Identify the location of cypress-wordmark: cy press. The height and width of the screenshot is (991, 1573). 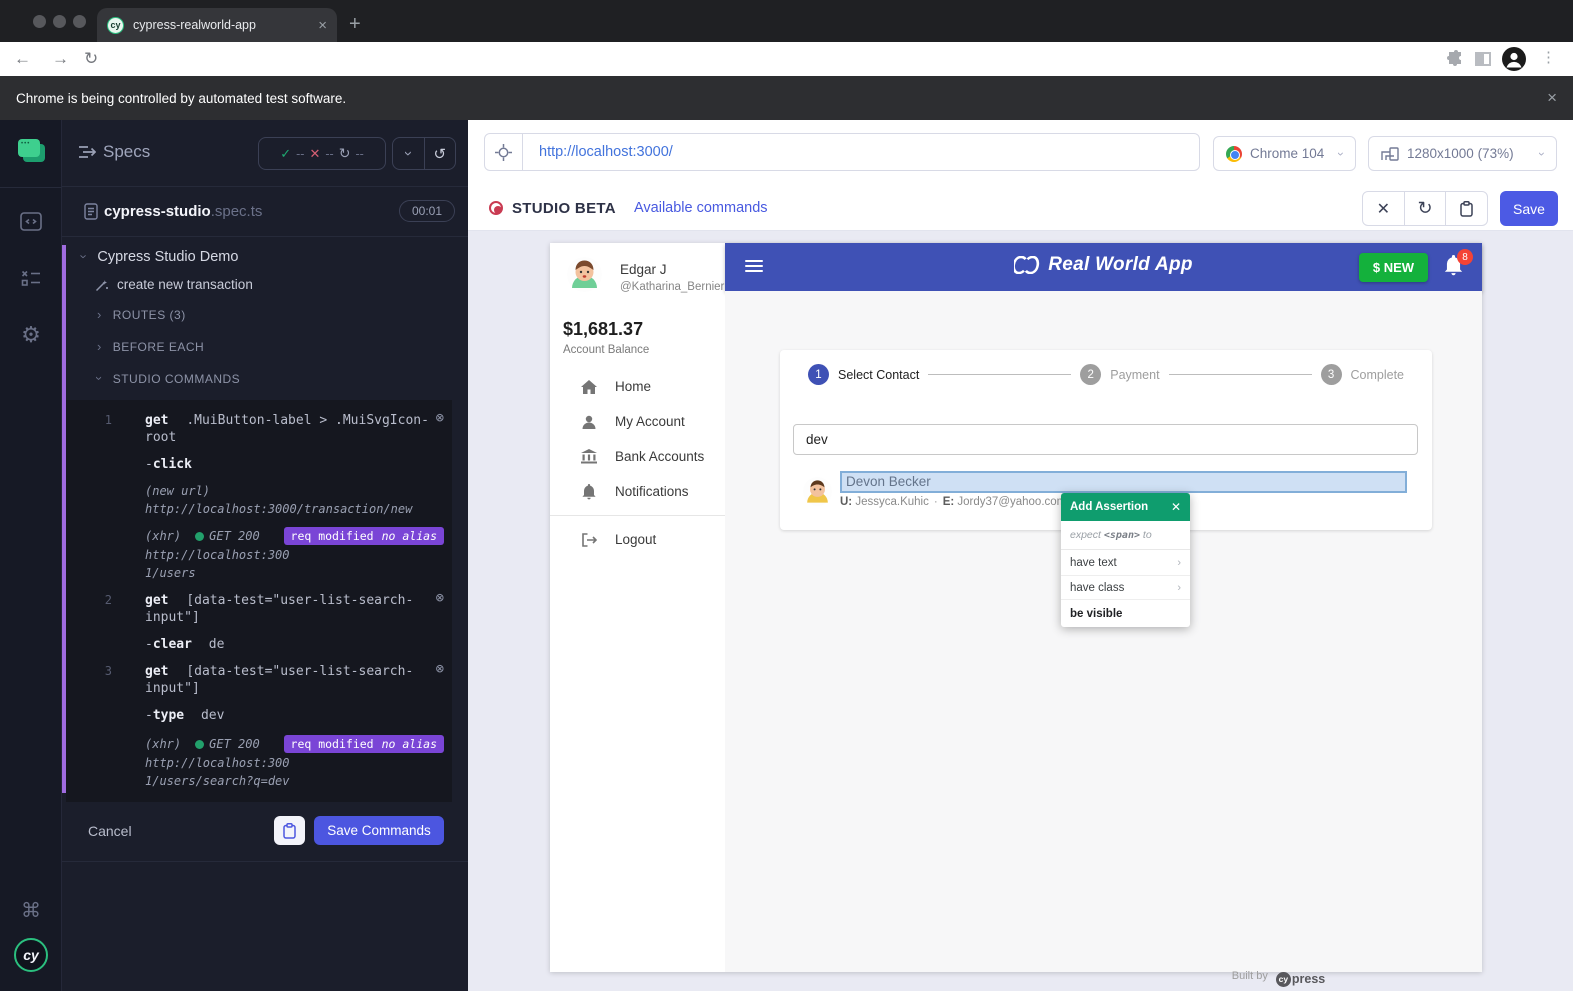
(1300, 979).